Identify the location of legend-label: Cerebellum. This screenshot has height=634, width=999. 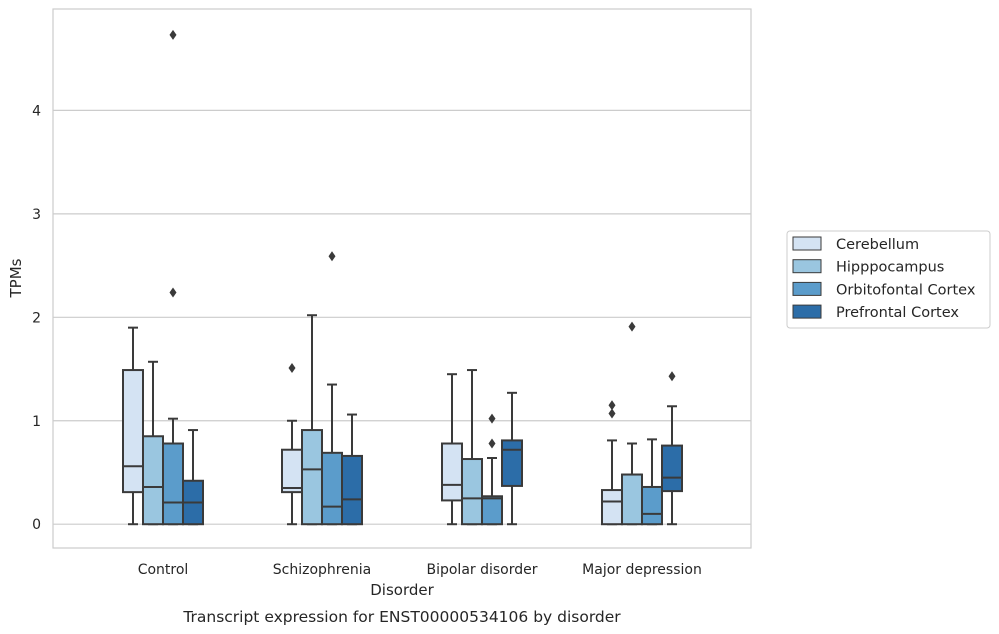
(877, 245).